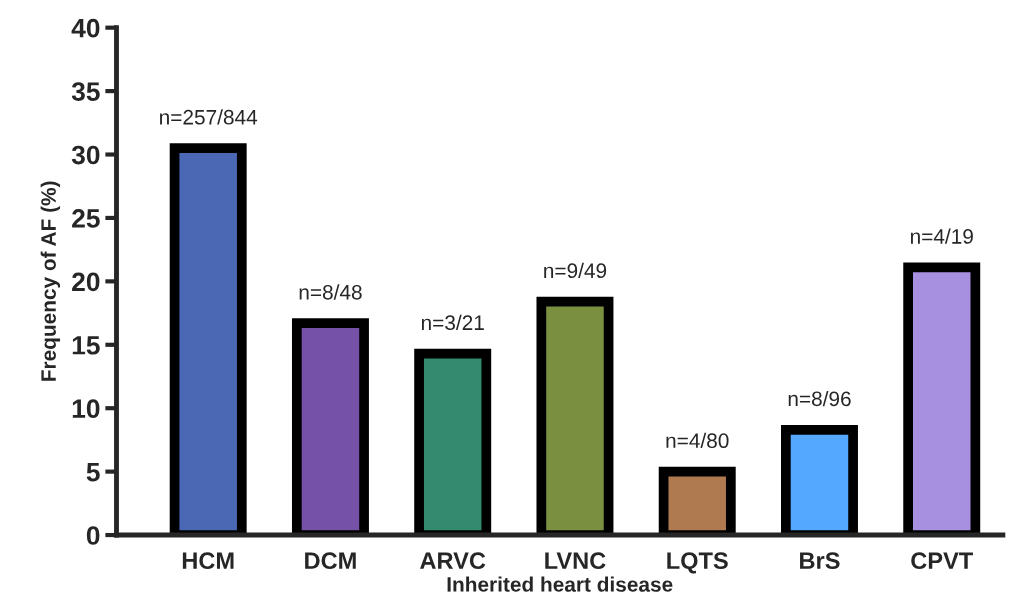  I want to click on y-tick-label: 20, so click(86, 282).